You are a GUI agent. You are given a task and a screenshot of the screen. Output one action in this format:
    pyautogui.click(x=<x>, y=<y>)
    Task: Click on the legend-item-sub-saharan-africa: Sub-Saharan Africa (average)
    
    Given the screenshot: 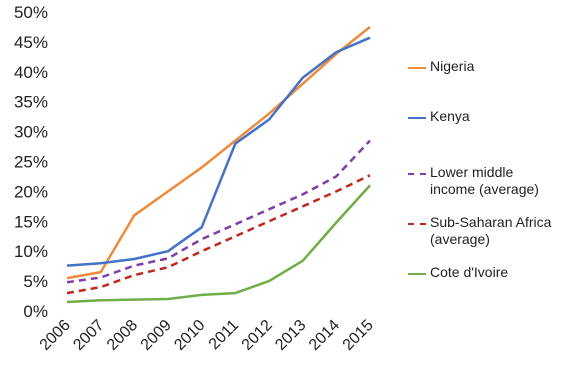 What is the action you would take?
    pyautogui.click(x=479, y=231)
    